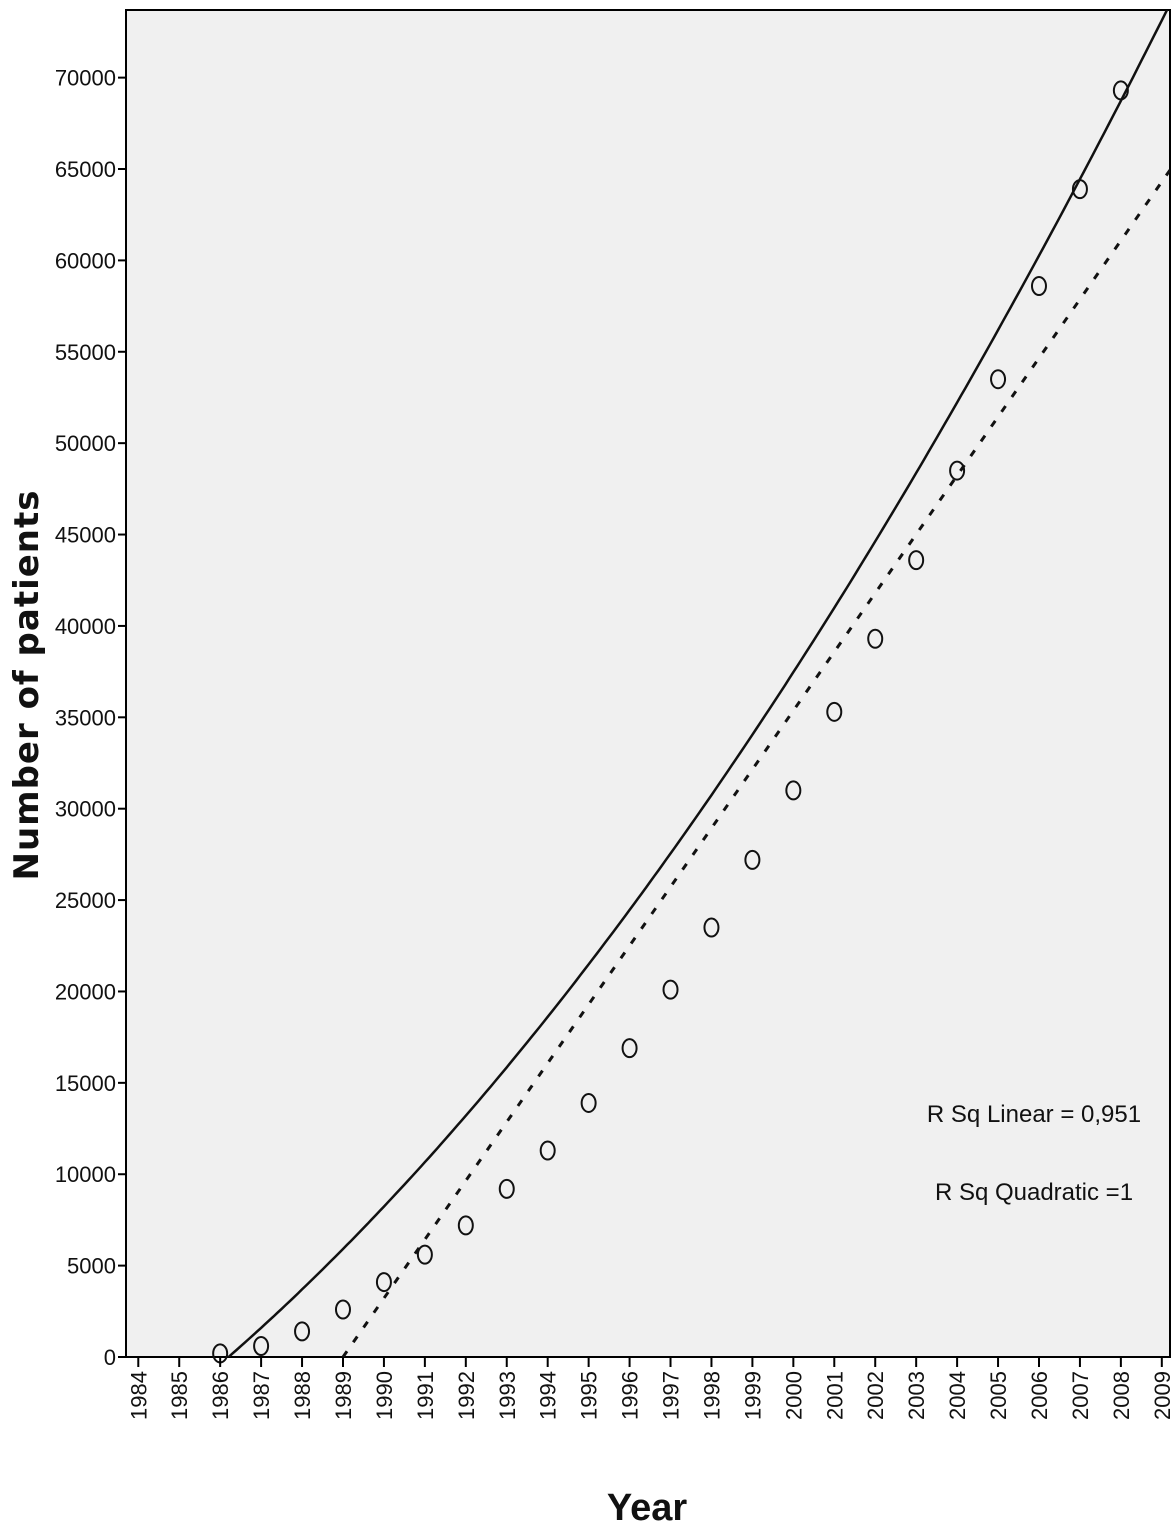 The width and height of the screenshot is (1172, 1528). Describe the element at coordinates (85, 1174) in the screenshot. I see `y-tick-label: 10000` at that location.